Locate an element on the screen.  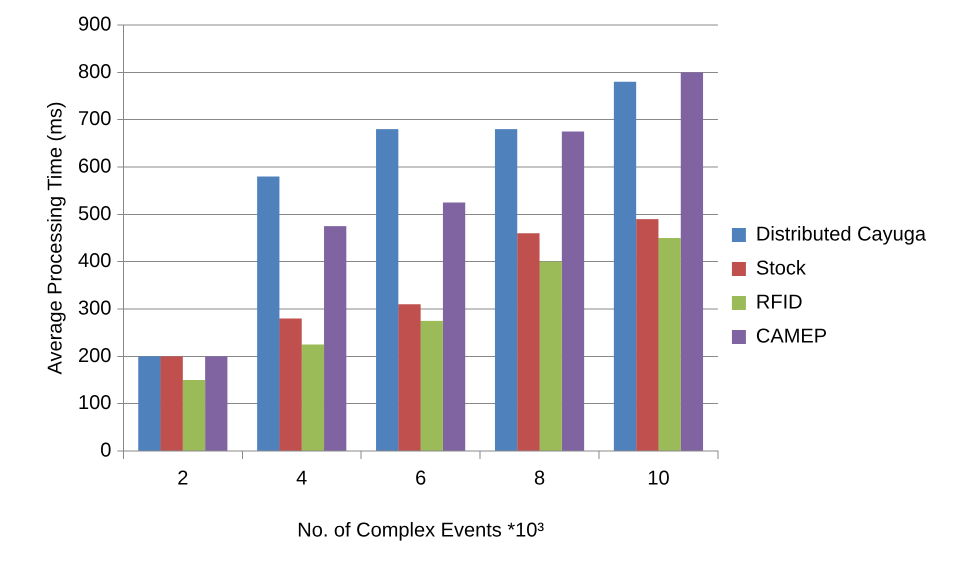
y-tick-label: 500 is located at coordinates (95, 213).